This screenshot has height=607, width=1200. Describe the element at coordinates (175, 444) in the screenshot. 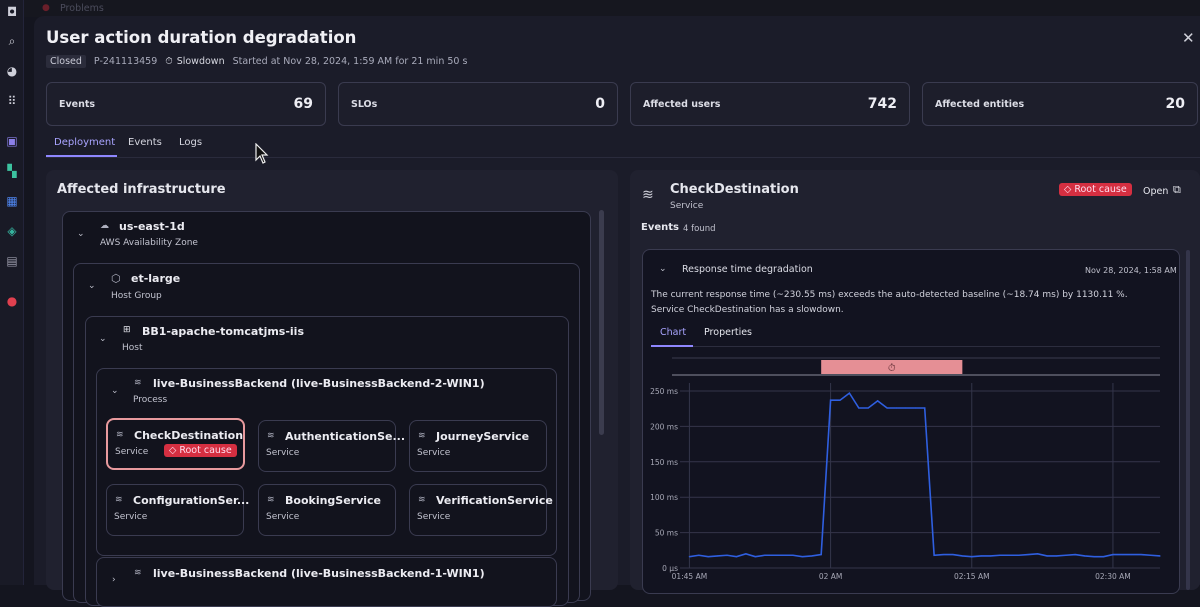

I see `service-card: ≋ CheckDestination Service ◇ Root cause` at that location.